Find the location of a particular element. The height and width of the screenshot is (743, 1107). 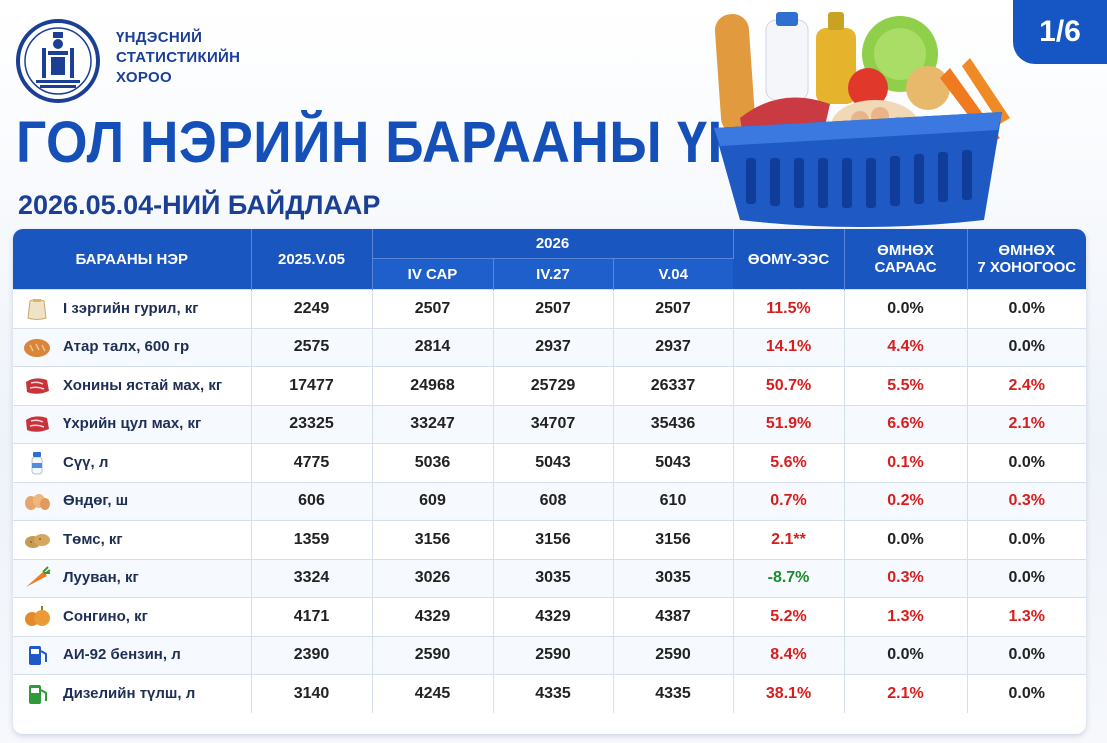

onion-icon is located at coordinates (37, 617).